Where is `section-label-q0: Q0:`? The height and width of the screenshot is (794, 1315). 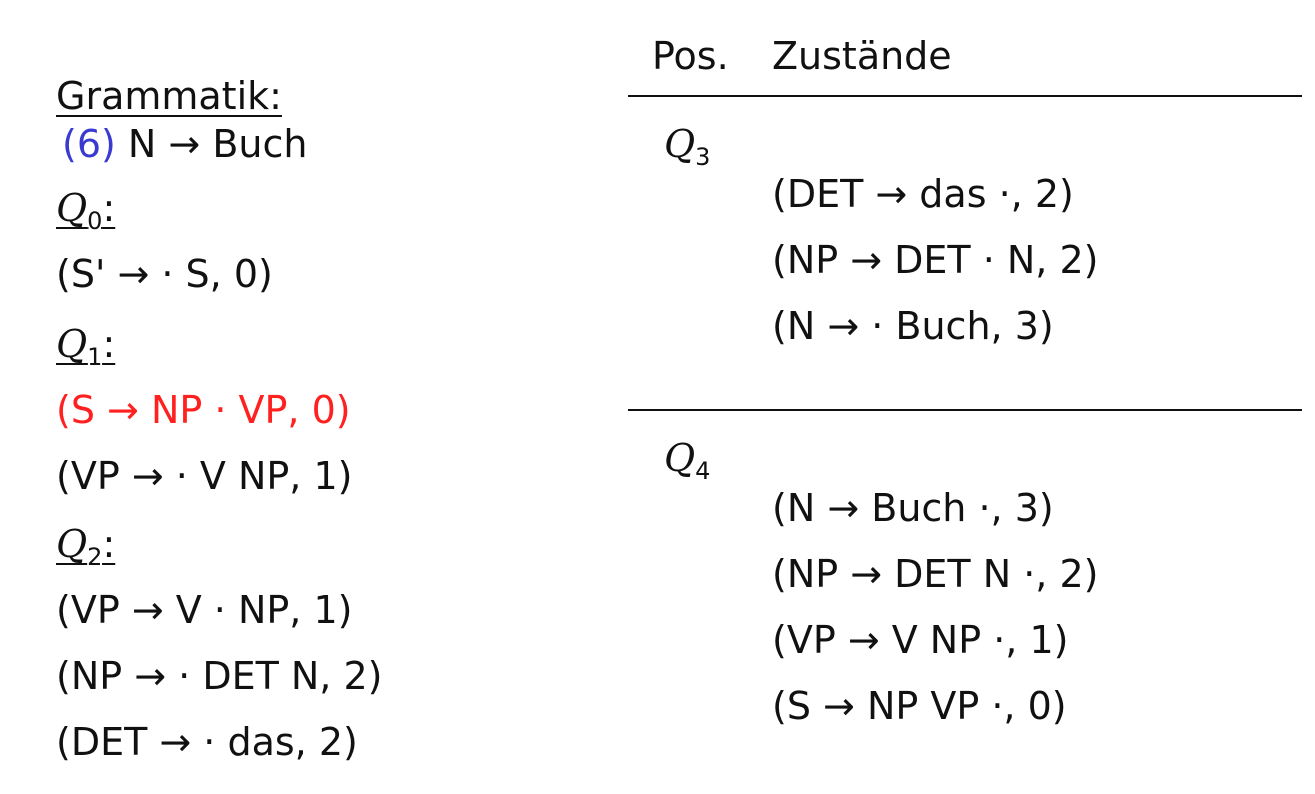
section-label-q0: Q0: is located at coordinates (86, 210).